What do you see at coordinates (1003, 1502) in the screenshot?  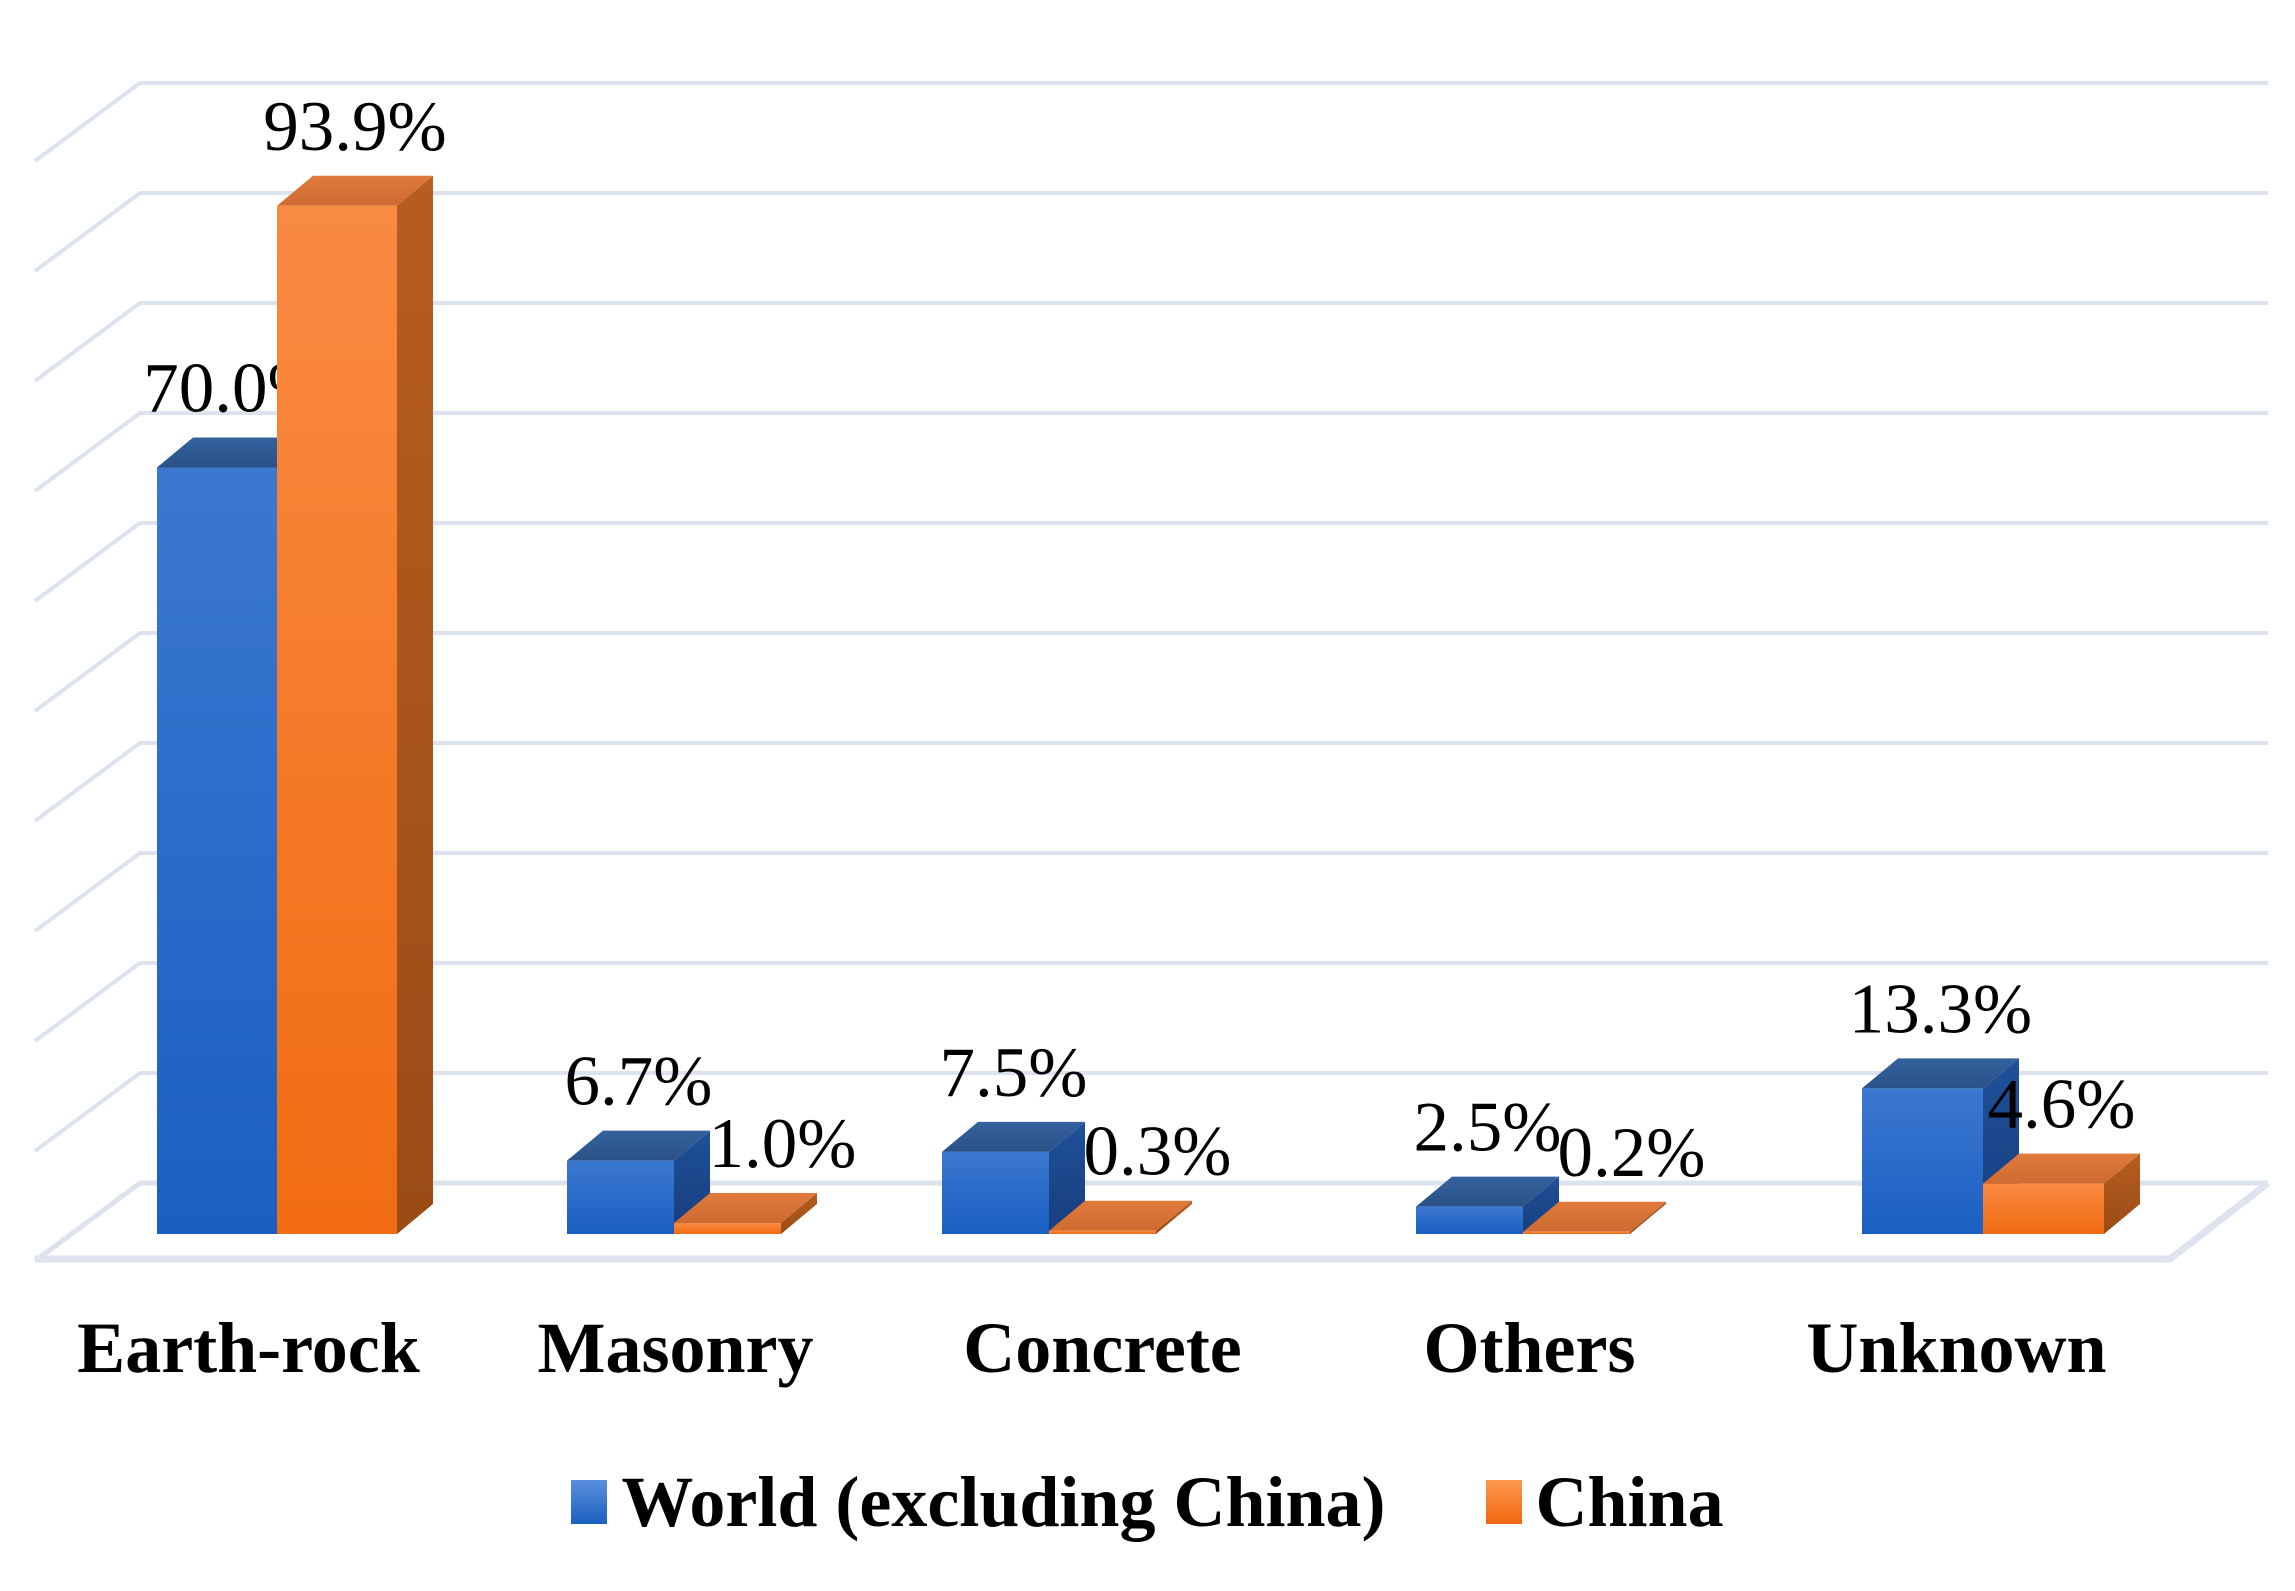 I see `legend-label-world: World (excluding China)` at bounding box center [1003, 1502].